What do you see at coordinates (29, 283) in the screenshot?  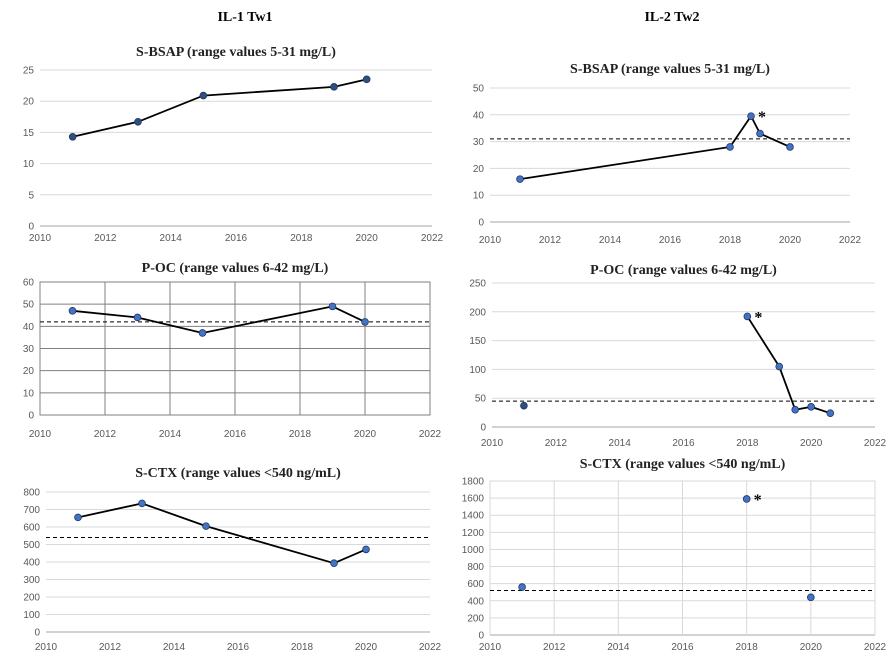 I see `y-tick-label: 60` at bounding box center [29, 283].